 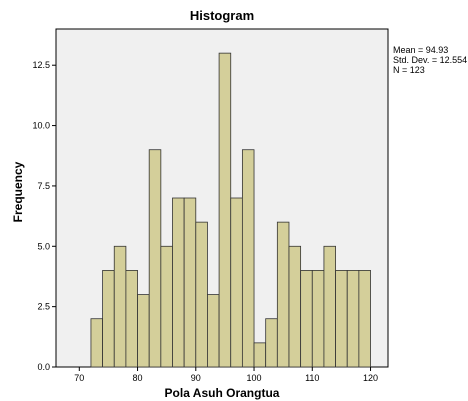 I want to click on summary-stats: Mean = 94.93 Std. Dev. = 12.554 N = 123, so click(x=430, y=60).